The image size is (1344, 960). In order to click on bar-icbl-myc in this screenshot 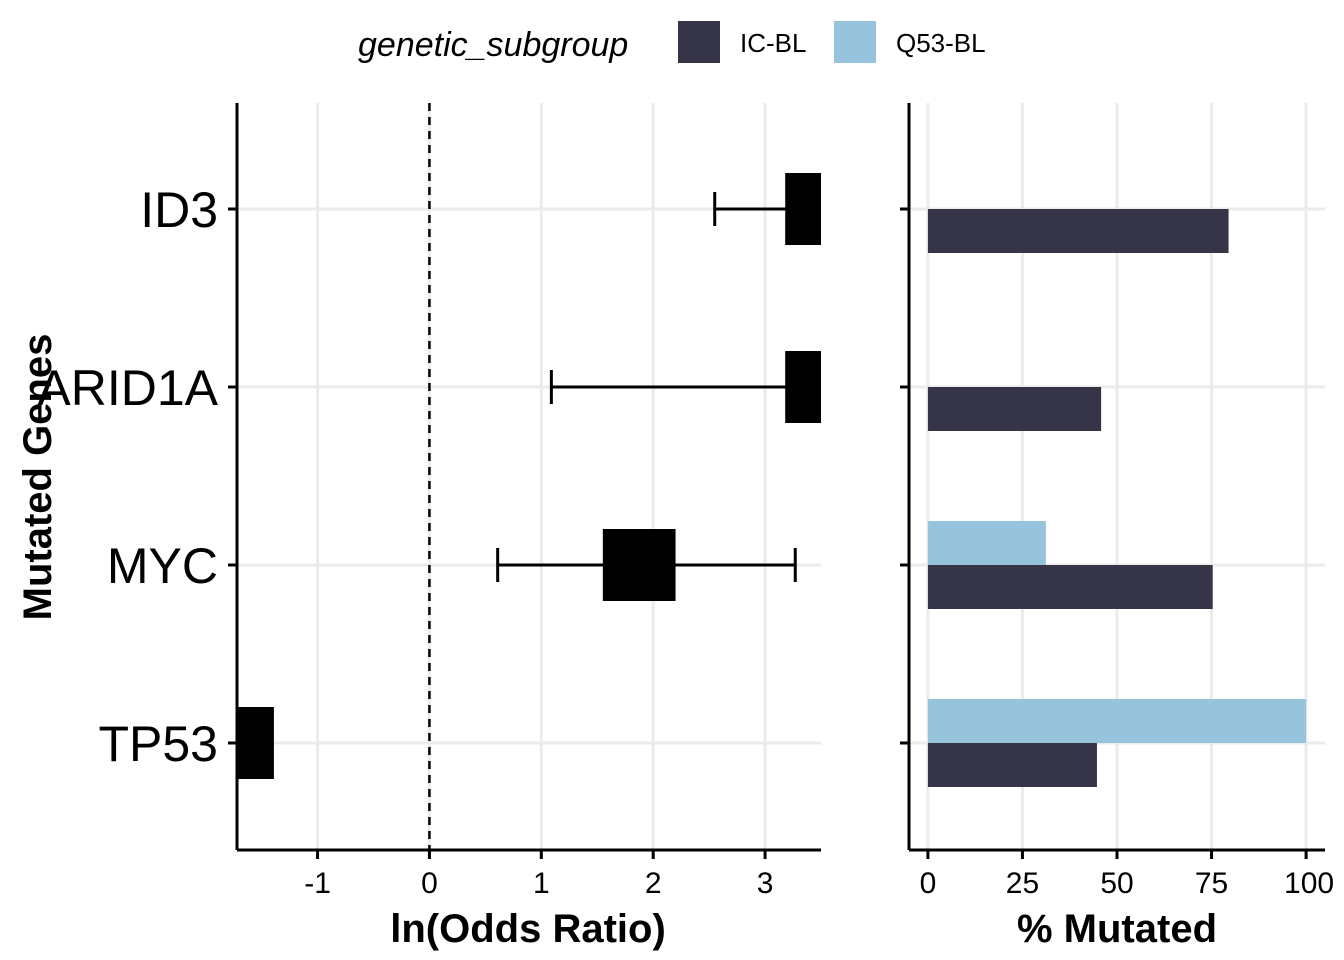, I will do `click(1070, 587)`.